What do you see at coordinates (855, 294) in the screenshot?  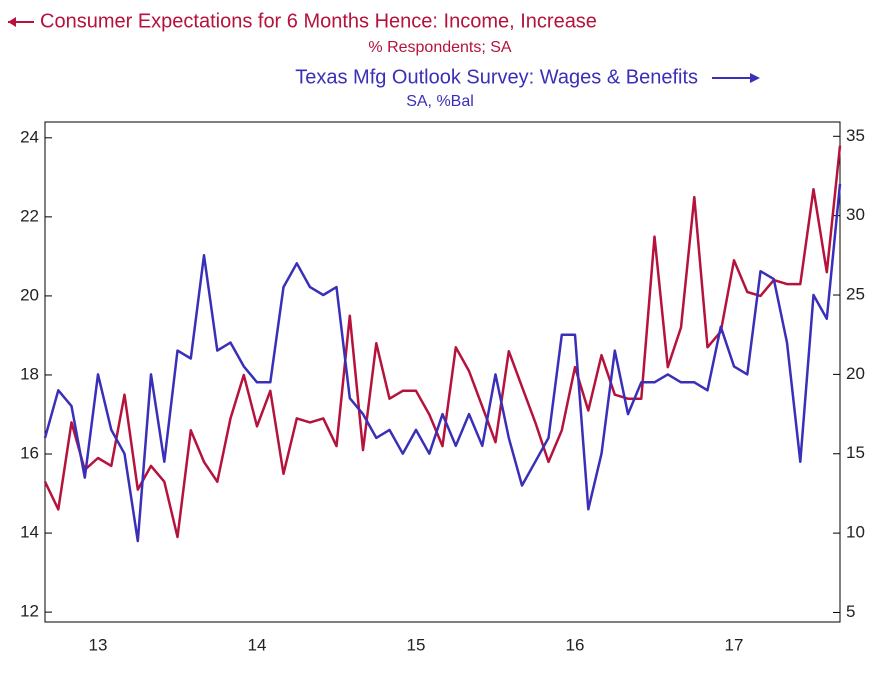 I see `y2-tick-label: 25` at bounding box center [855, 294].